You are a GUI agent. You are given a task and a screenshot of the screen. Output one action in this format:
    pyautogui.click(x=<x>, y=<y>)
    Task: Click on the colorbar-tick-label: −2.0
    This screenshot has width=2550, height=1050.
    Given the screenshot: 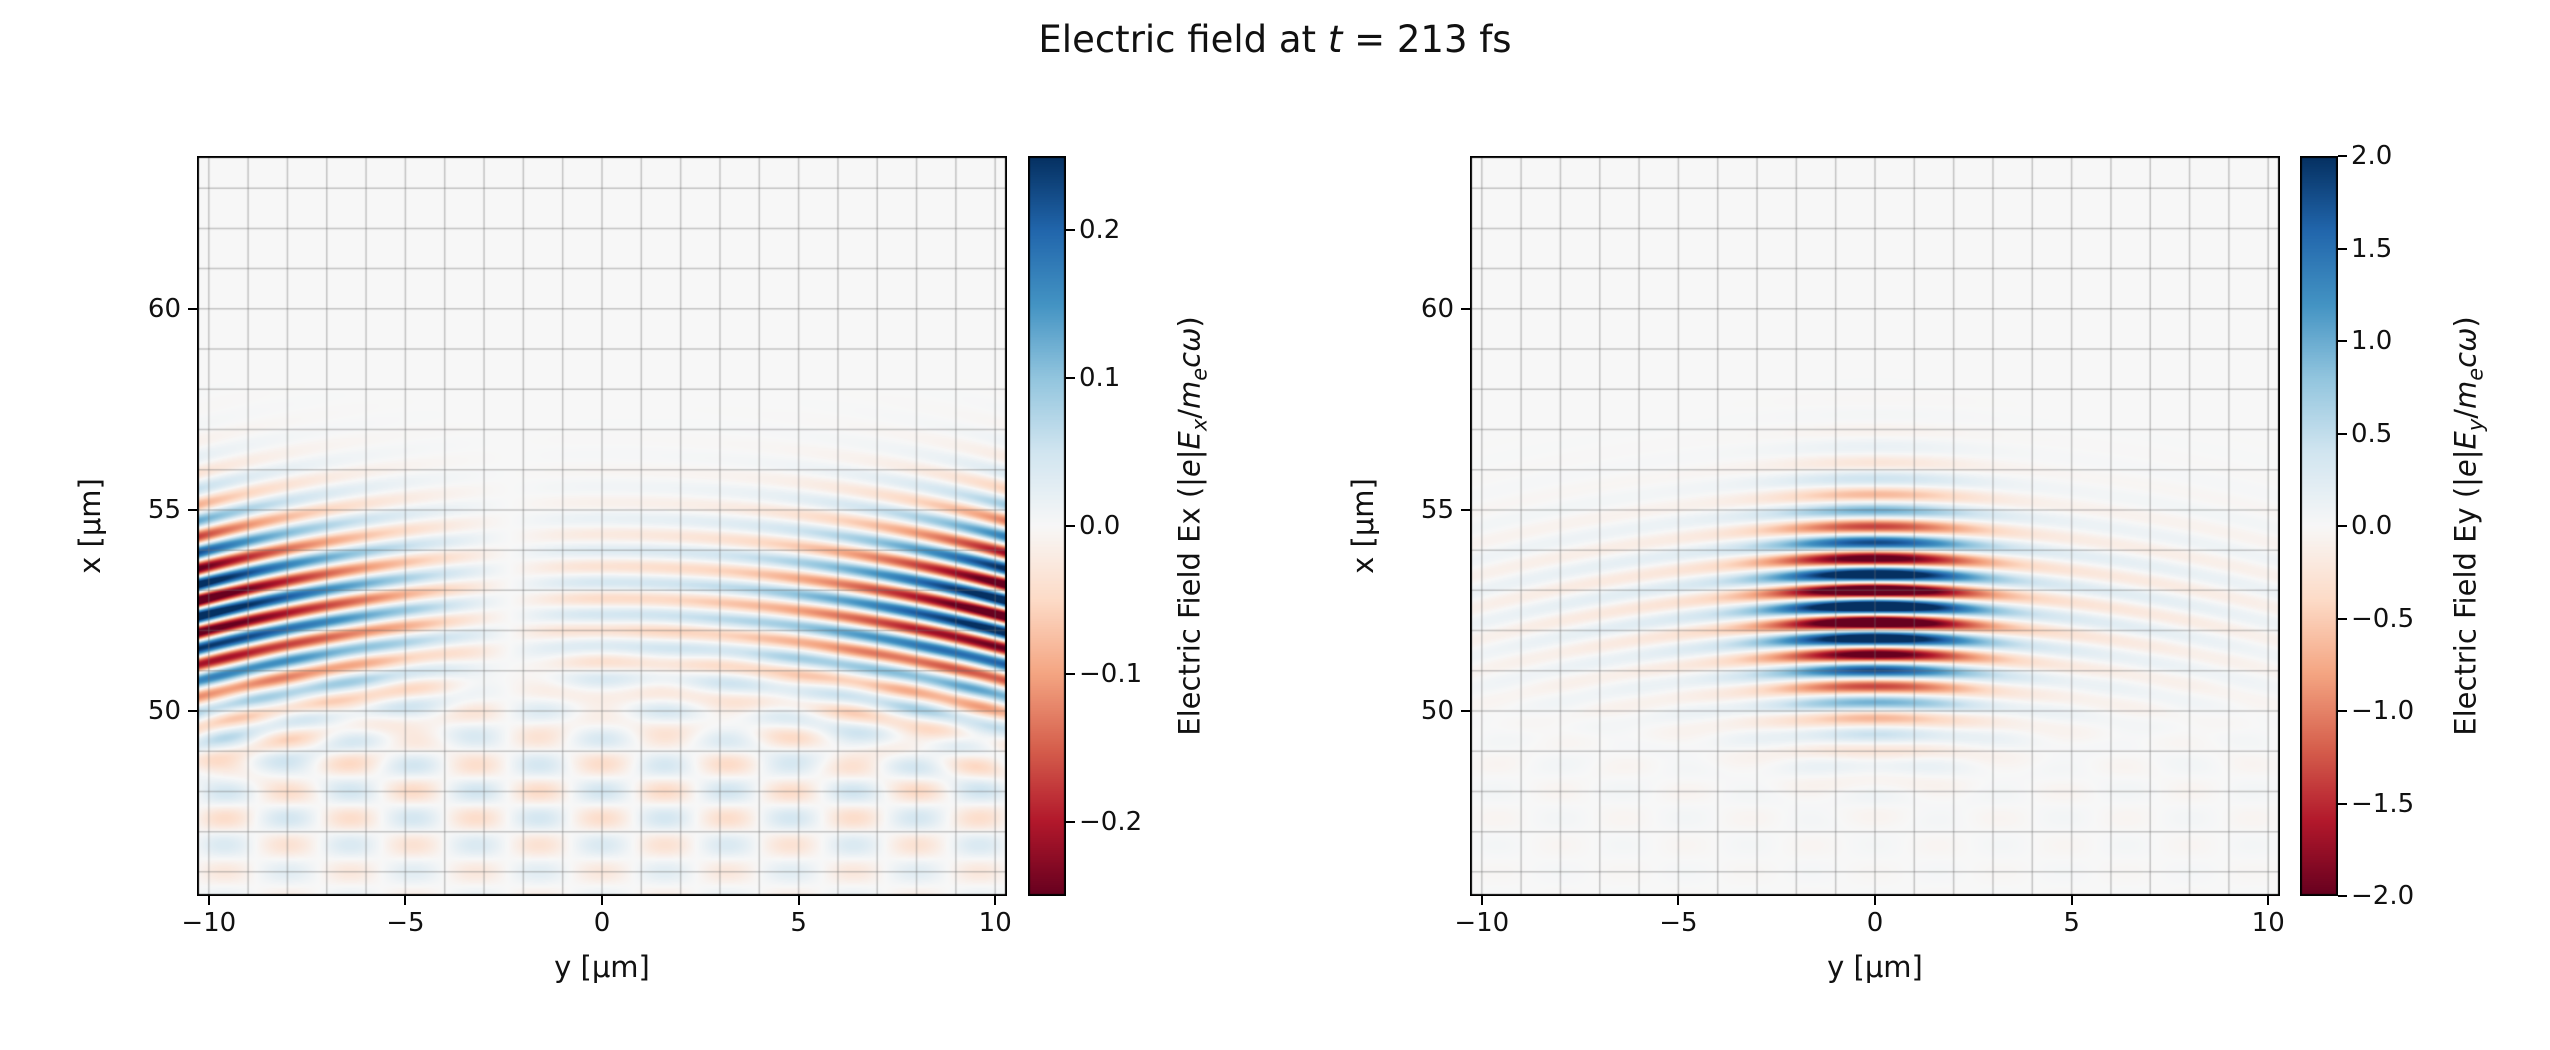 What is the action you would take?
    pyautogui.click(x=2383, y=896)
    